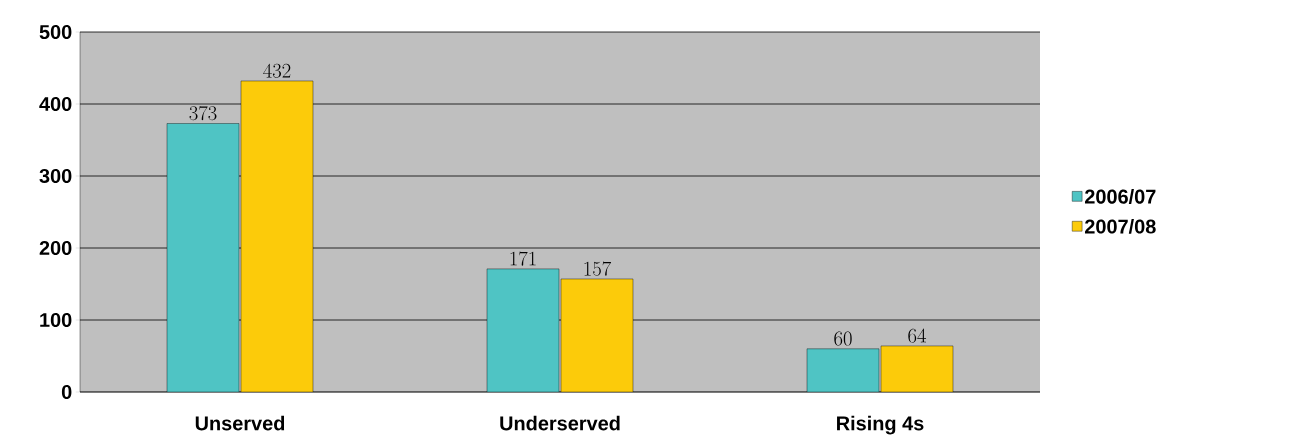 This screenshot has height=448, width=1305. I want to click on y-tick-label: 300, so click(55, 176).